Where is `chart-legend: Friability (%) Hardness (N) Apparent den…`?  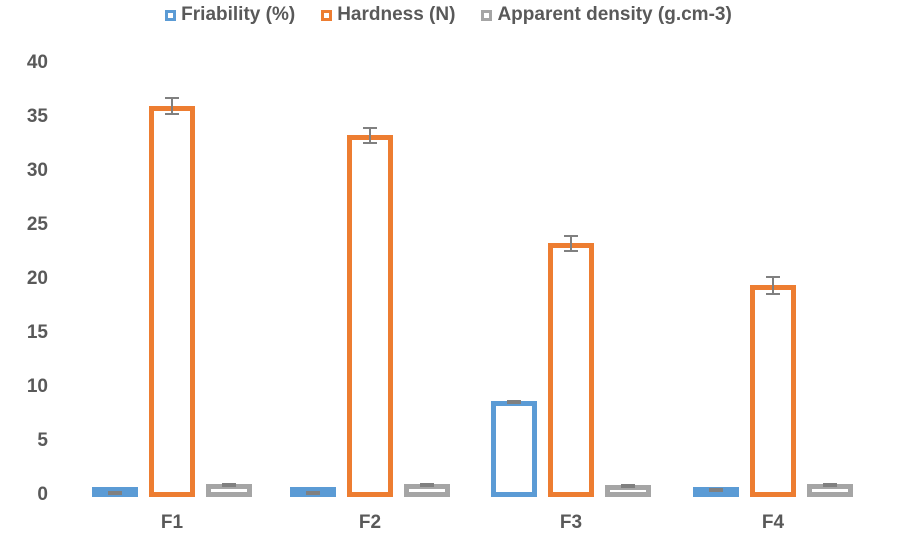 chart-legend: Friability (%) Hardness (N) Apparent den… is located at coordinates (448, 15).